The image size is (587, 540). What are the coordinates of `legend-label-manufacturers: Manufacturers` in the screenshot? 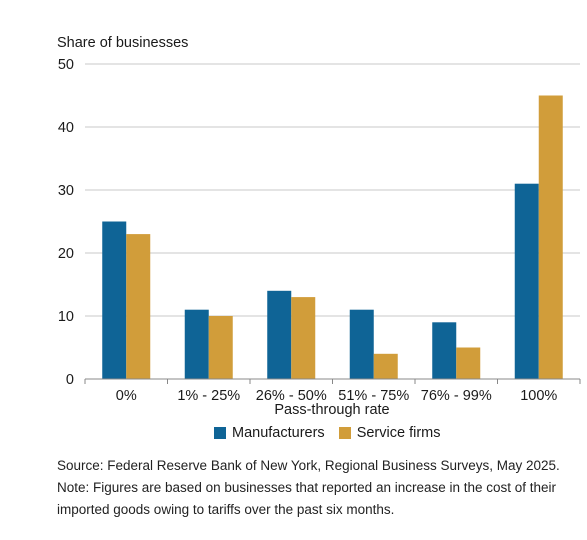 It's located at (278, 433).